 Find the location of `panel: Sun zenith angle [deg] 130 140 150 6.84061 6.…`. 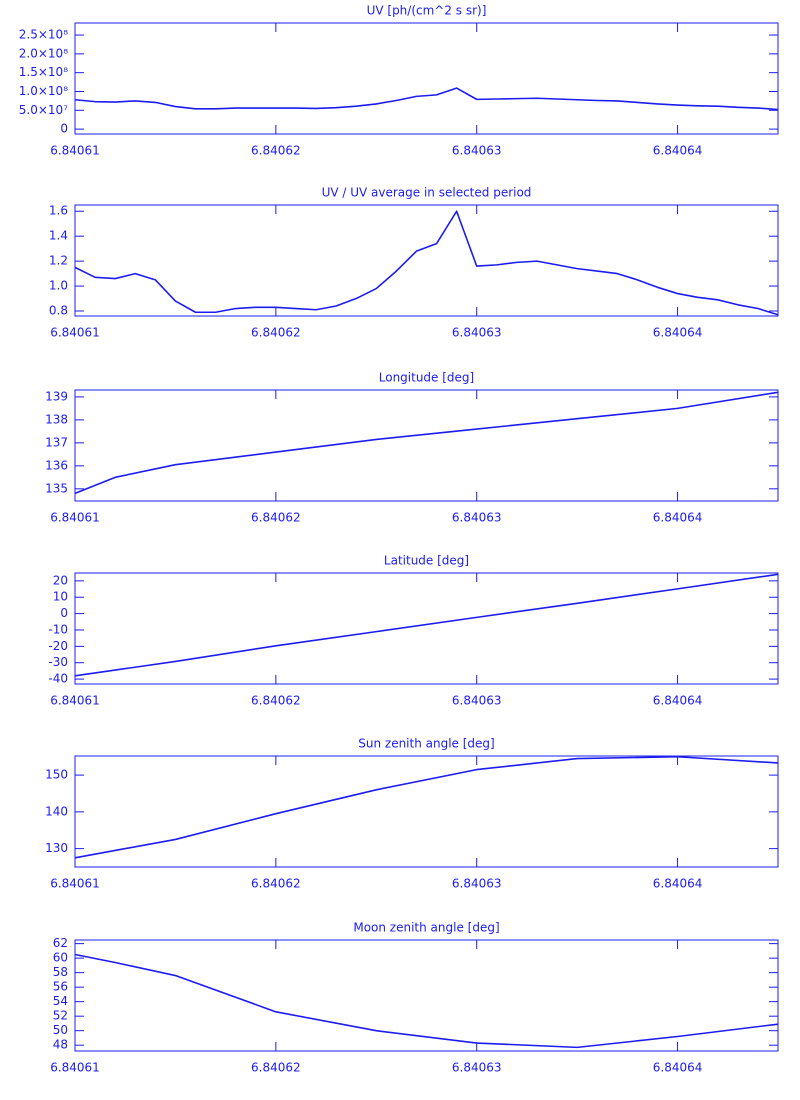

panel: Sun zenith angle [deg] 130 140 150 6.84061 6.… is located at coordinates (412, 814).